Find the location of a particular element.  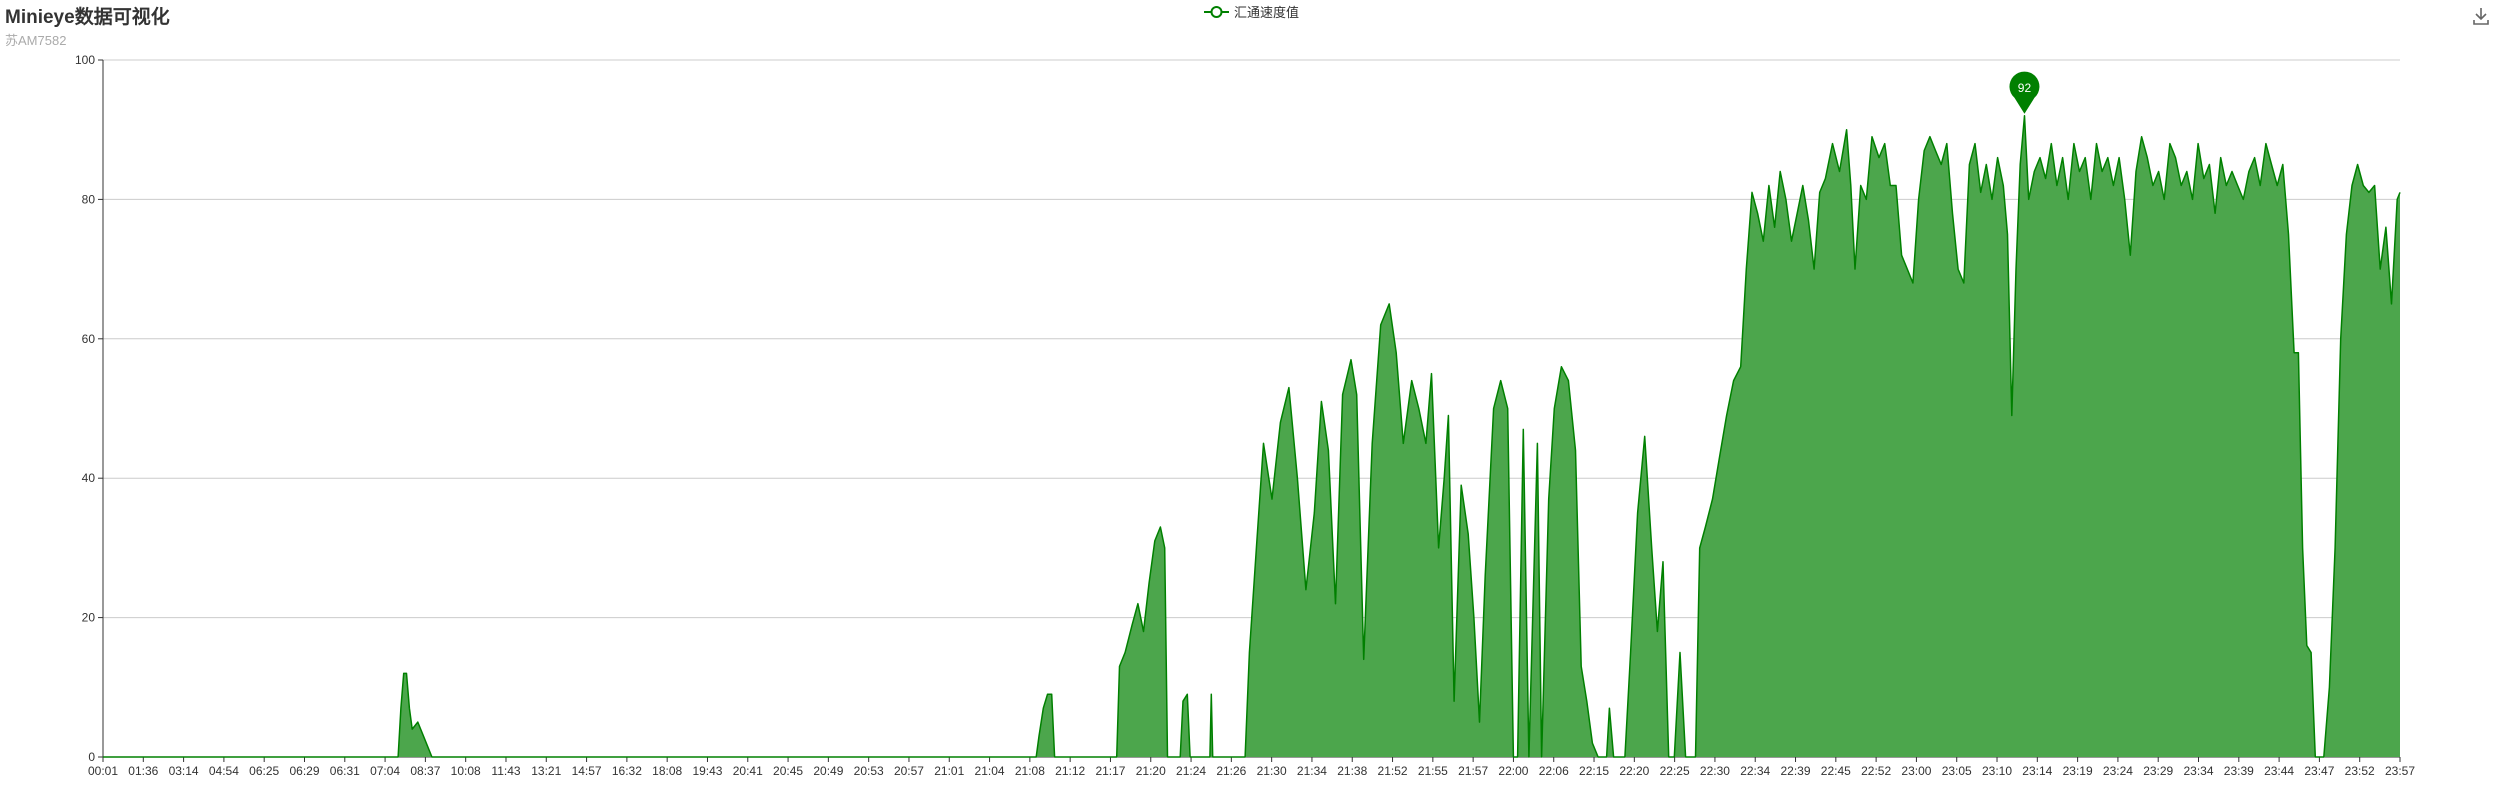

x-tick-label: 20:53 is located at coordinates (869, 771).